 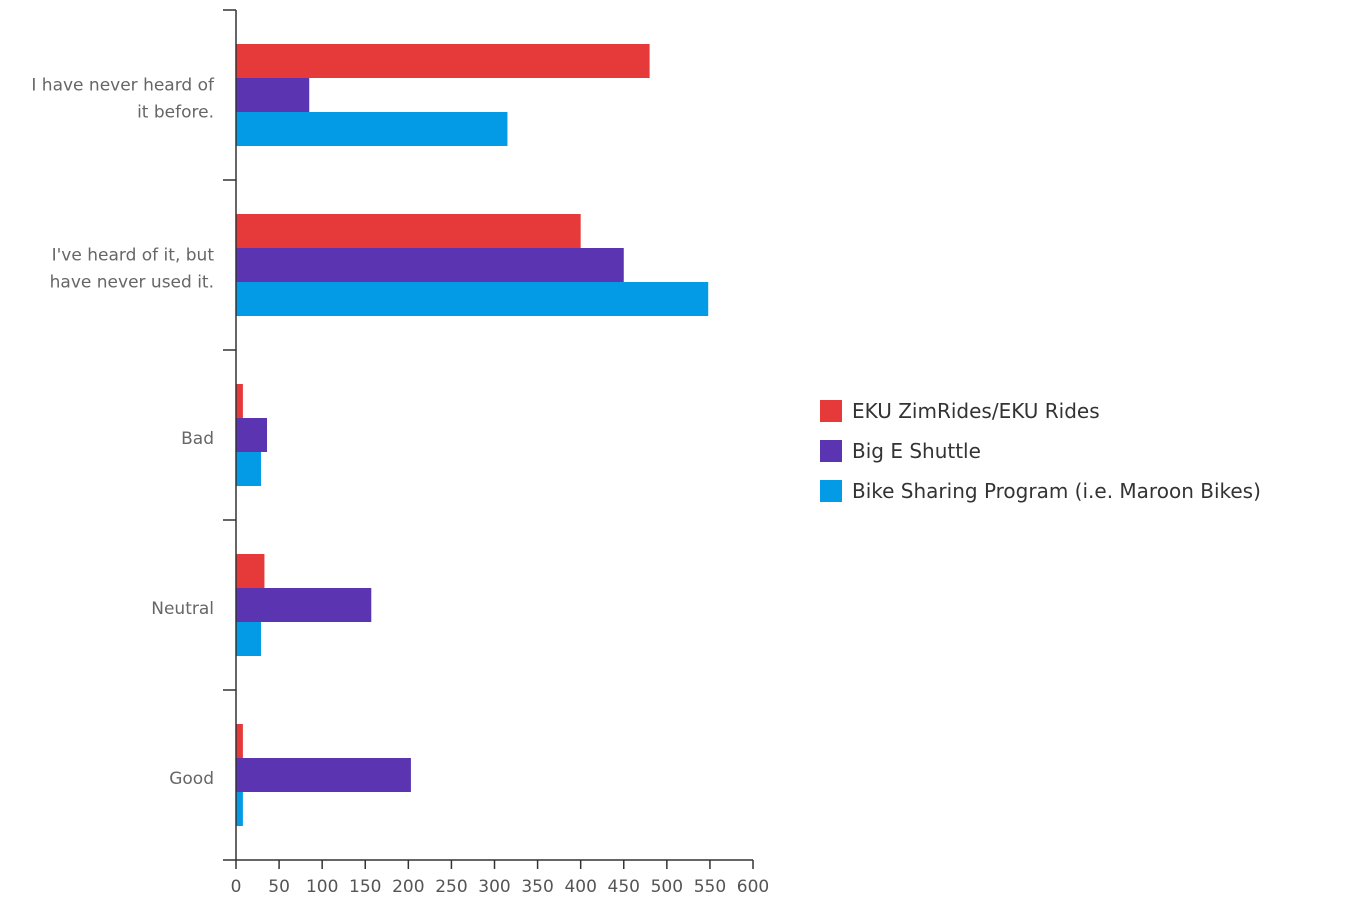 What do you see at coordinates (451, 887) in the screenshot?
I see `x-tick-label: 250` at bounding box center [451, 887].